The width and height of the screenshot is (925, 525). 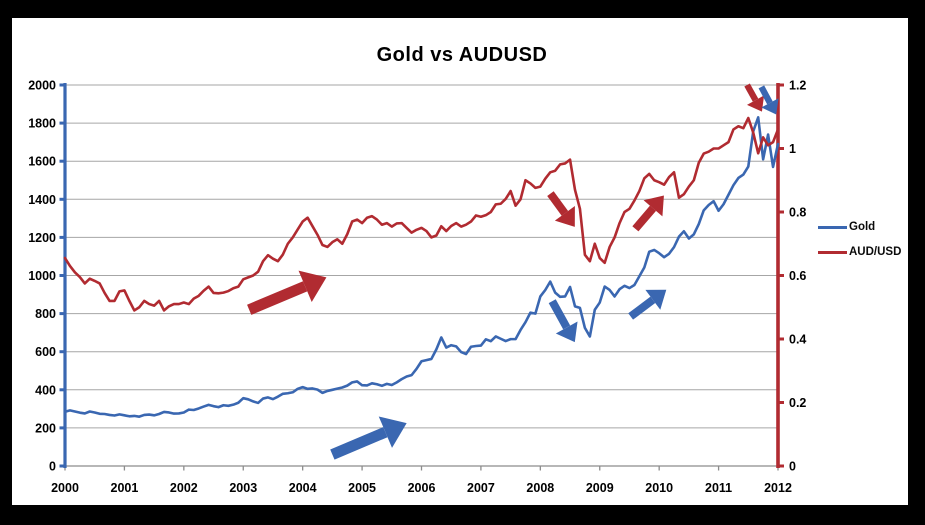 I want to click on right-tick-label: 1.2, so click(x=797, y=86).